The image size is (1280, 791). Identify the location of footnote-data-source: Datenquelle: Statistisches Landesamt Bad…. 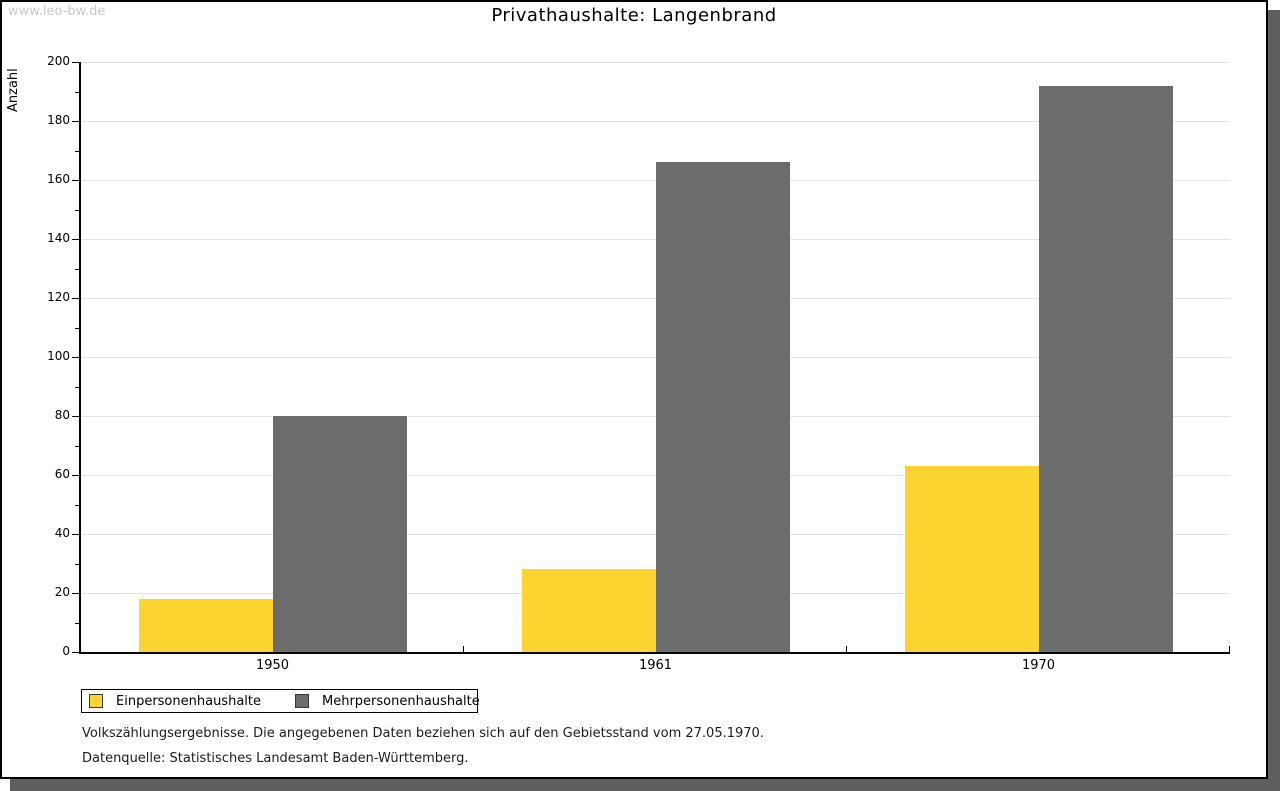
(275, 758).